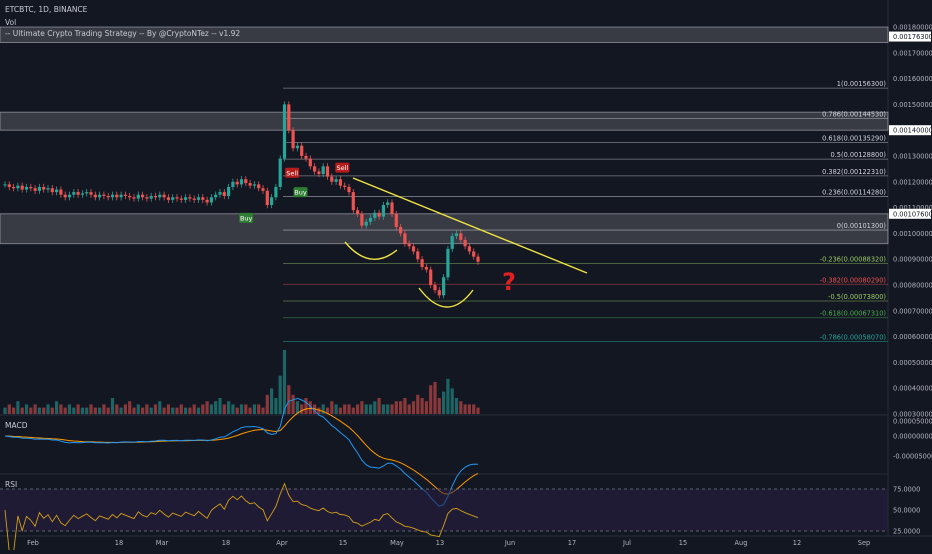 This screenshot has height=554, width=932. Describe the element at coordinates (861, 84) in the screenshot. I see `fib-label-0: 1(0.00156300)` at that location.